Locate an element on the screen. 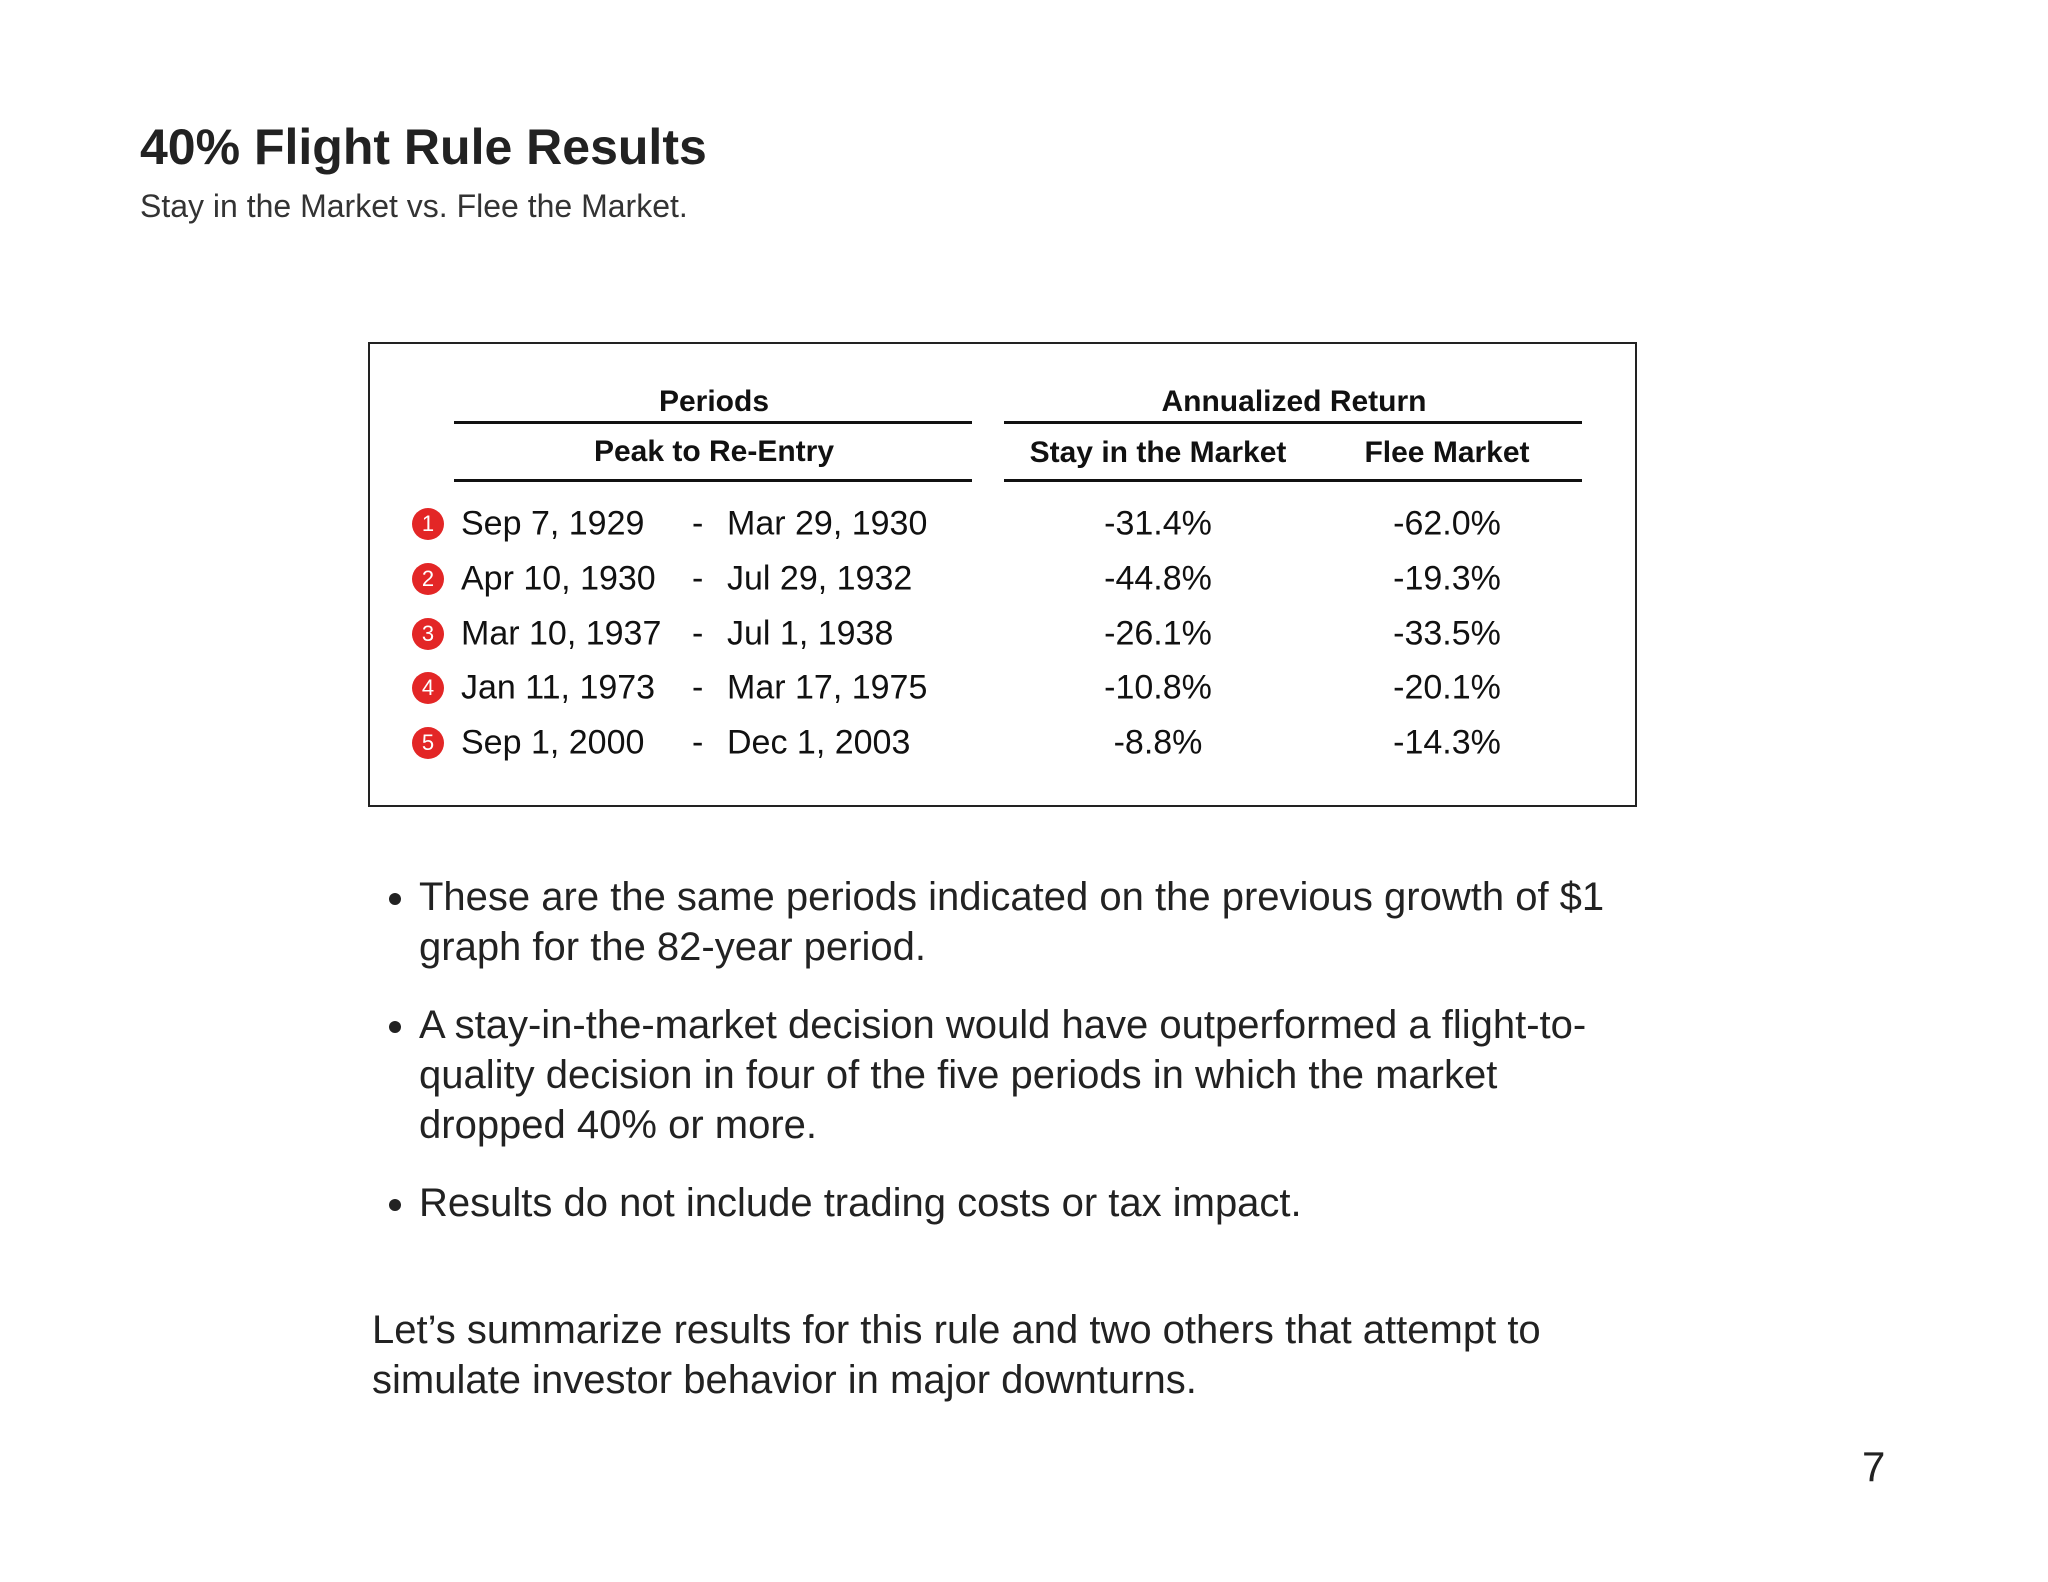  row-marker: 2 is located at coordinates (428, 578).